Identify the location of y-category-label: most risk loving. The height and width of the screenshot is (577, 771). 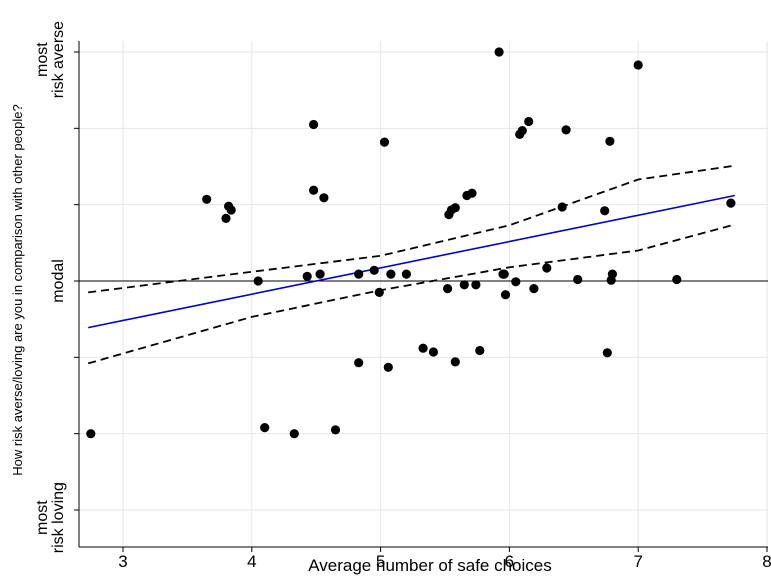
(50, 517).